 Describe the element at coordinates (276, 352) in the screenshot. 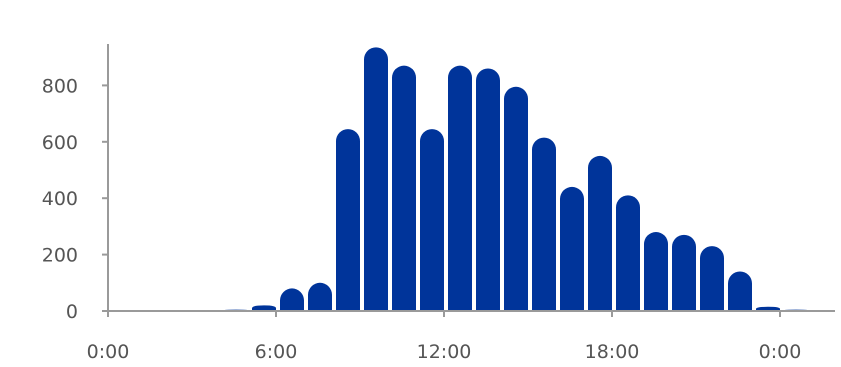

I see `x-tick-label: 6:00` at that location.